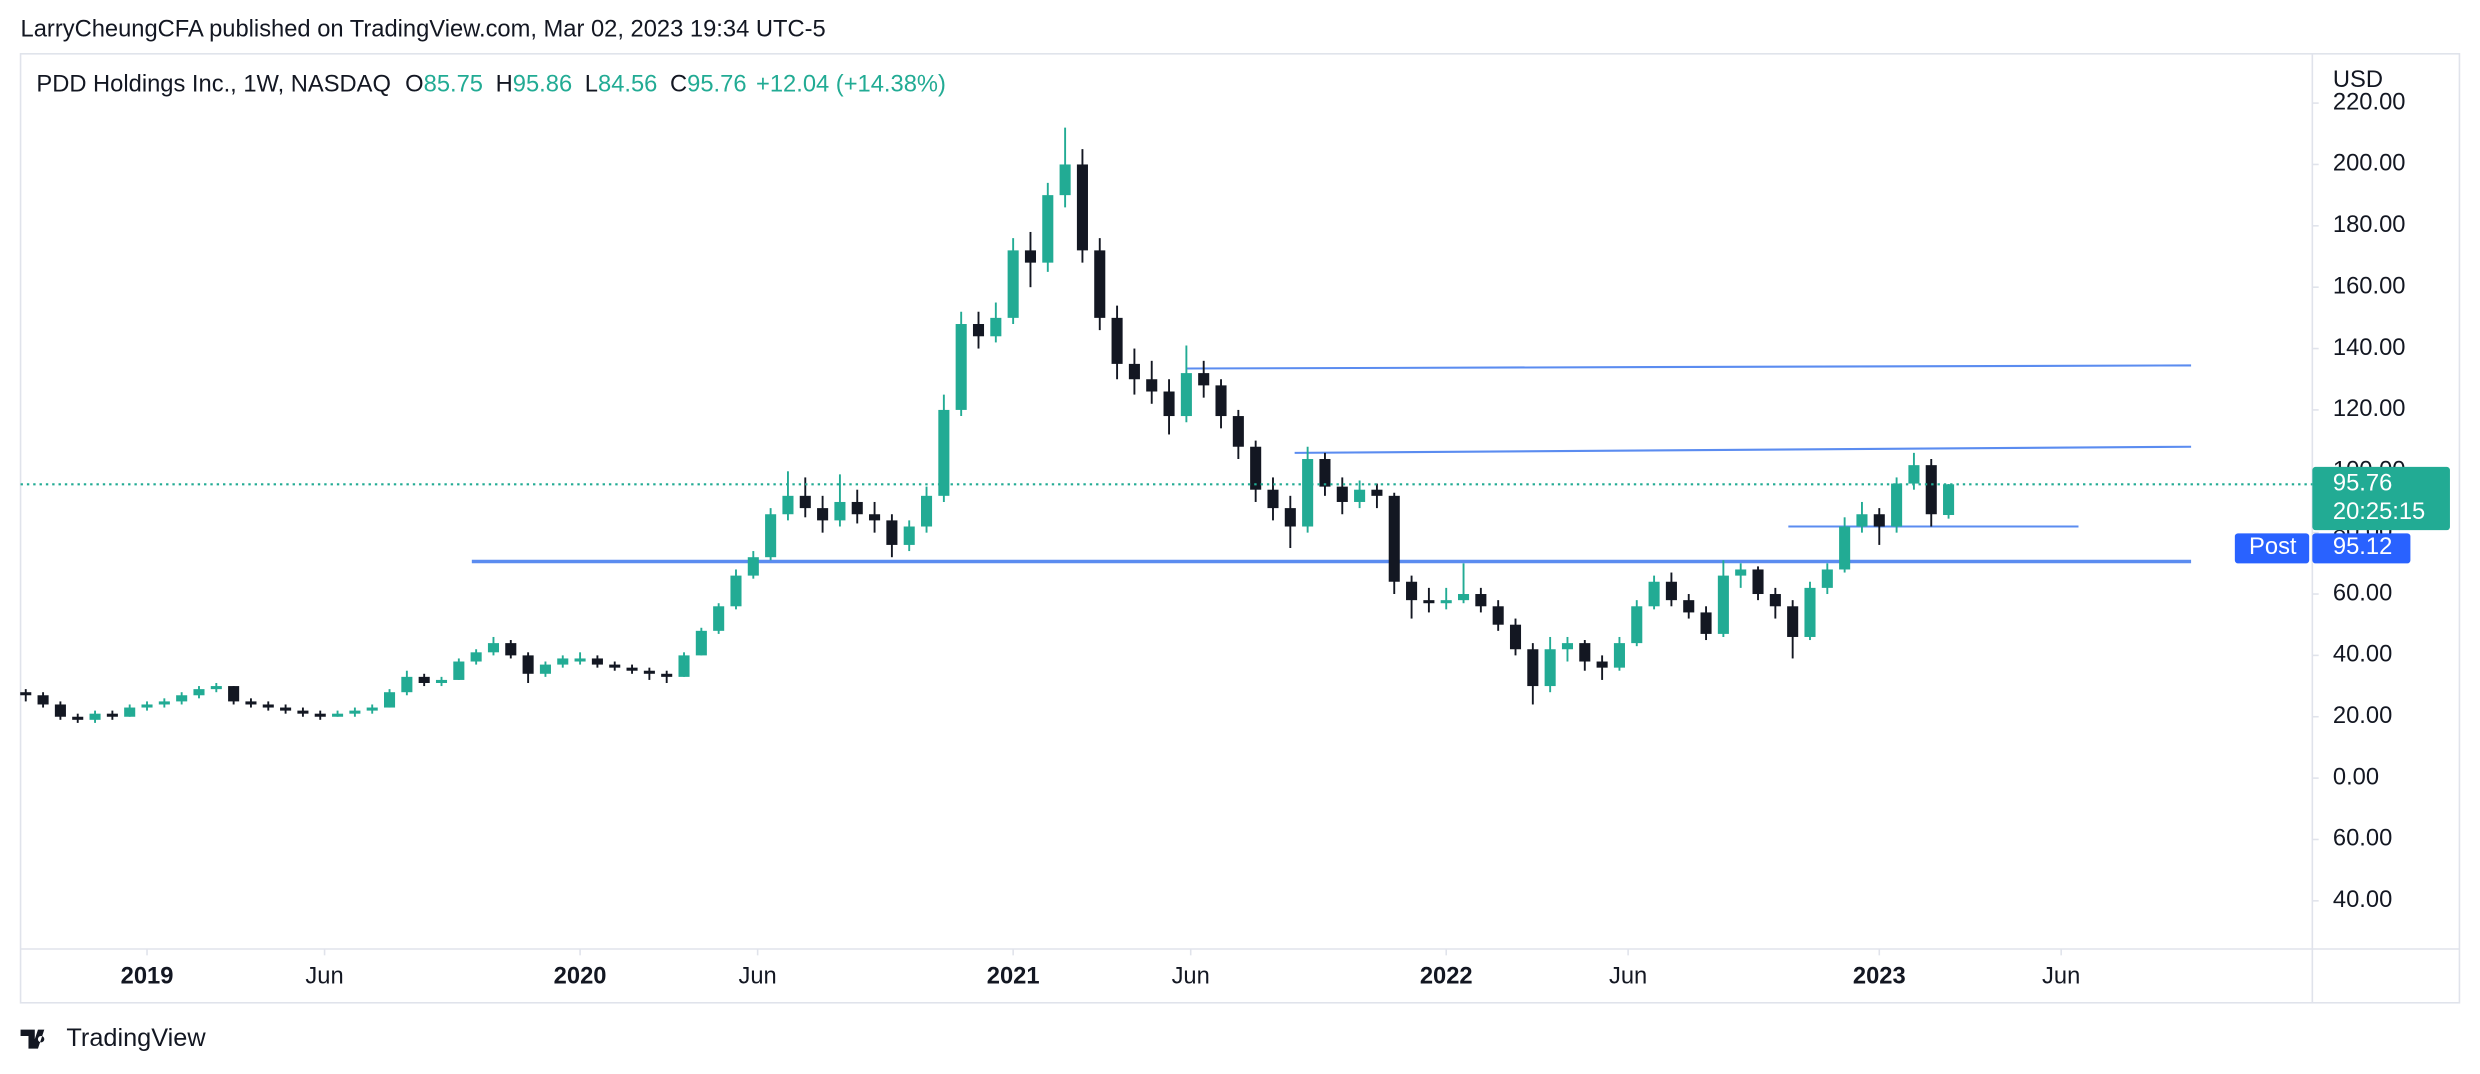 The image size is (2480, 1074). I want to click on y-tick-label: 60.00, so click(2362, 593).